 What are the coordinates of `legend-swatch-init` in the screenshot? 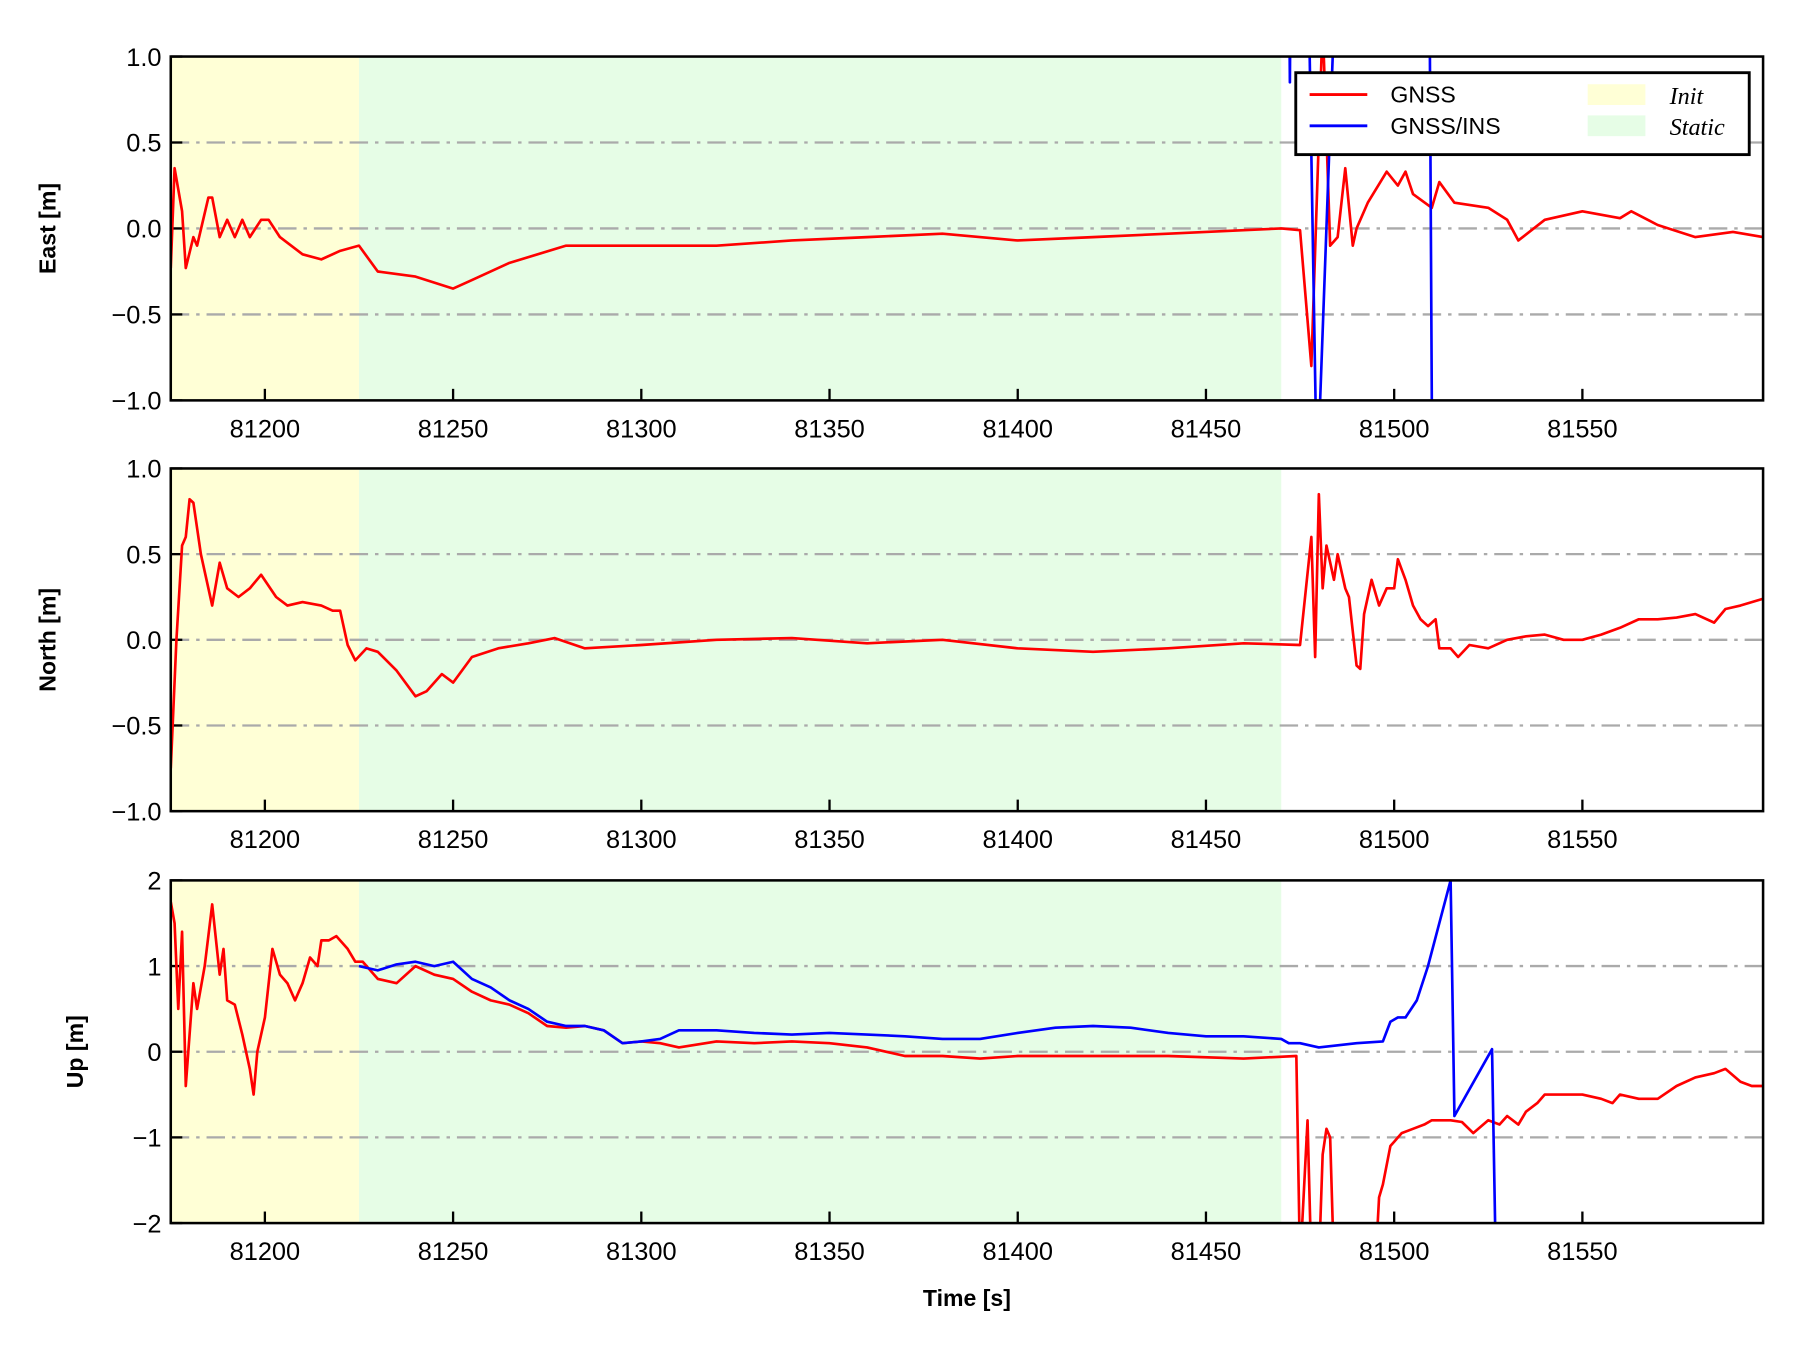 It's located at (1616, 94).